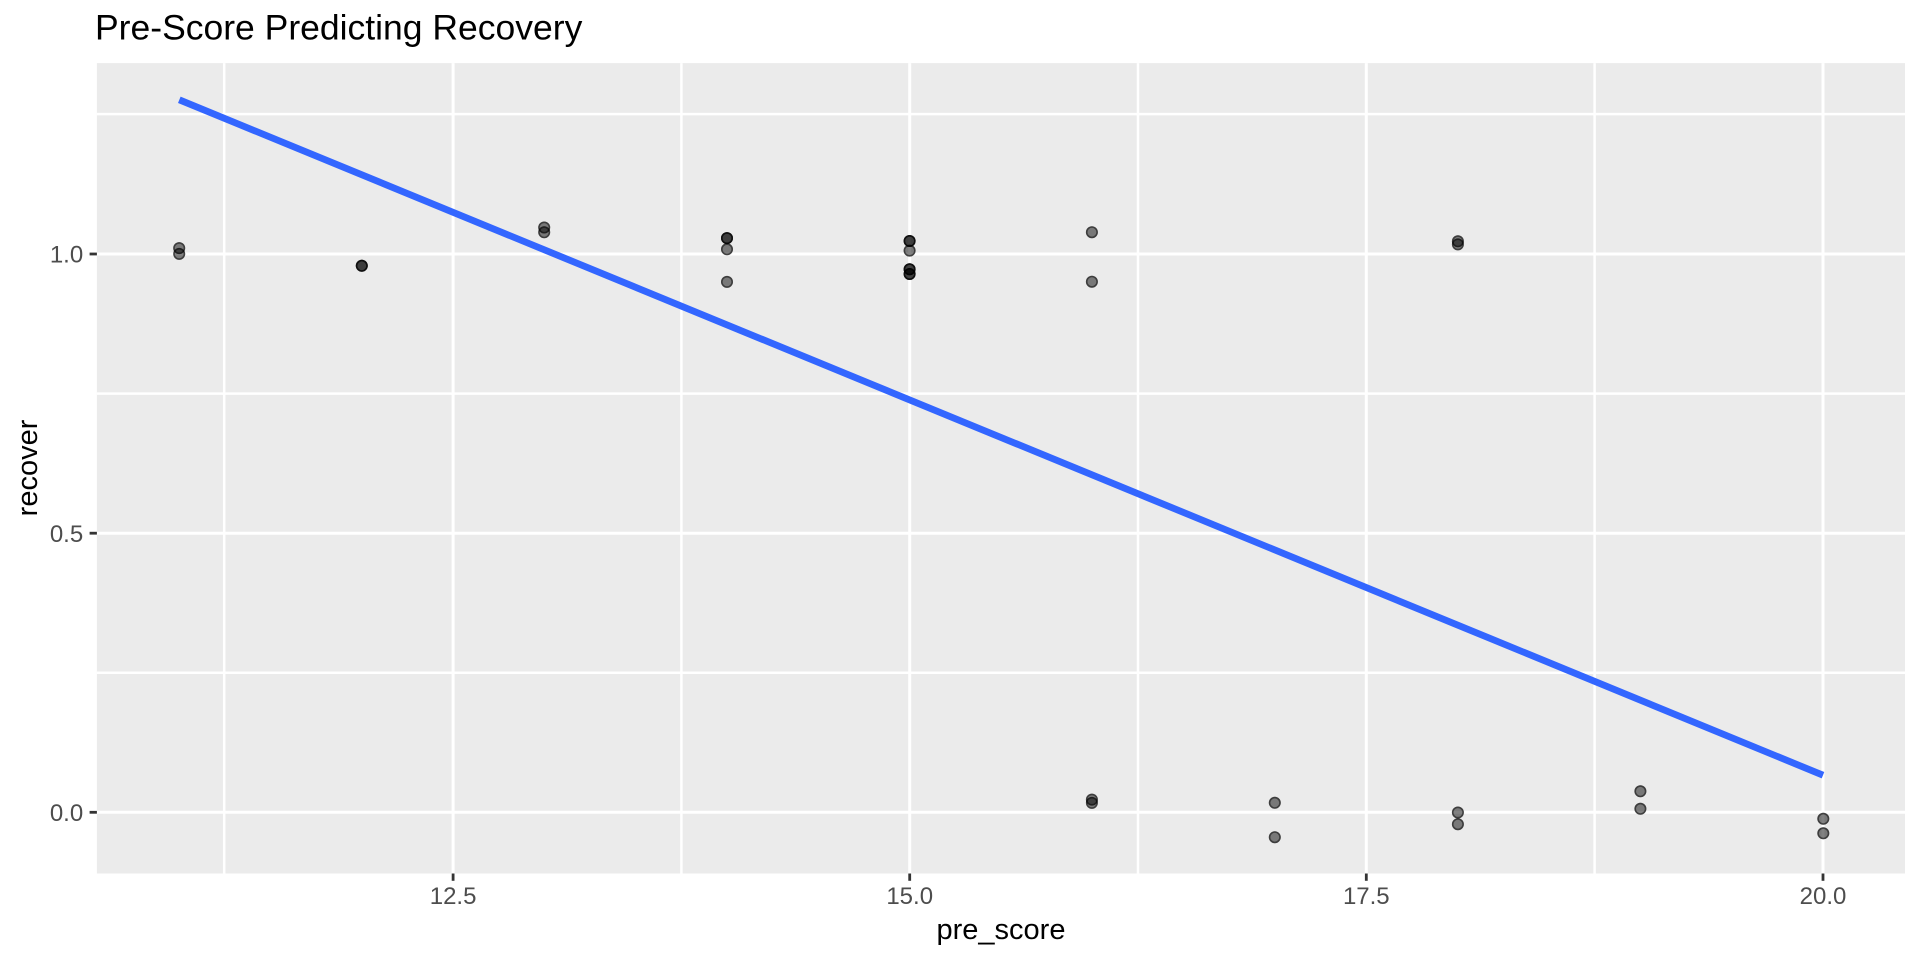 This screenshot has width=1920, height=960. I want to click on svg-text: 15.0, so click(909, 896).